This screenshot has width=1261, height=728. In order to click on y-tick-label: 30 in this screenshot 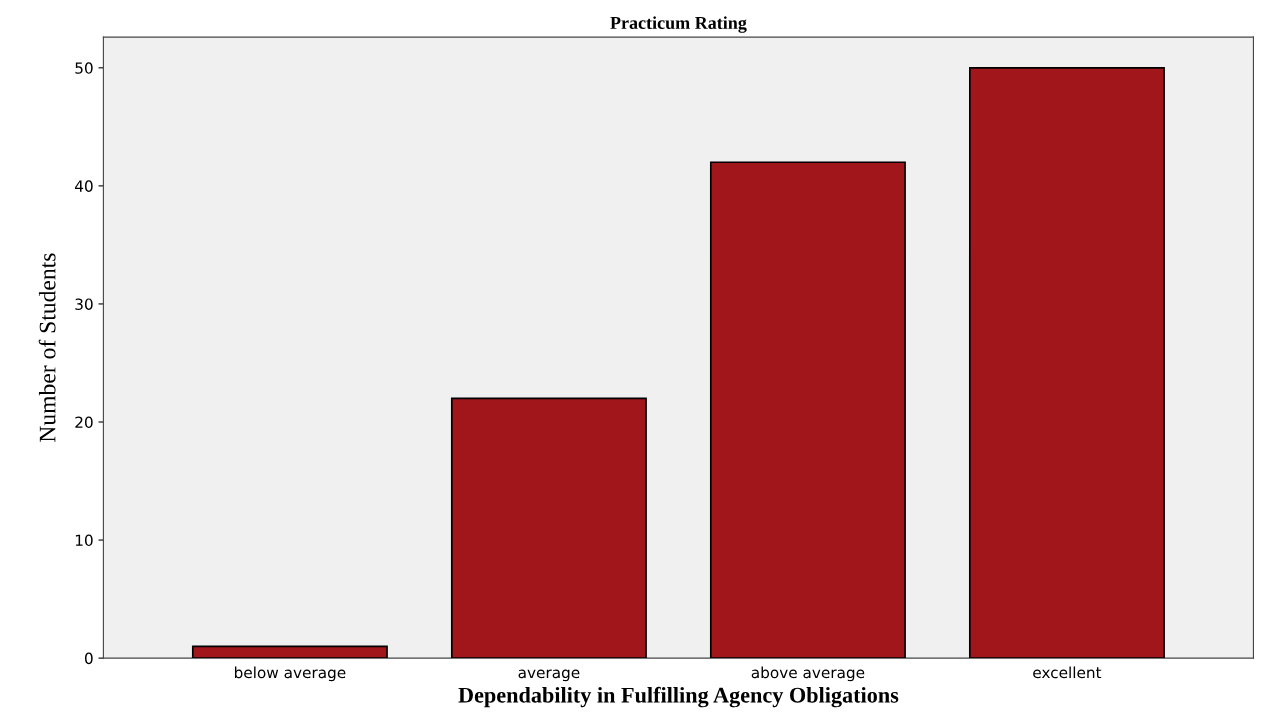, I will do `click(84, 304)`.